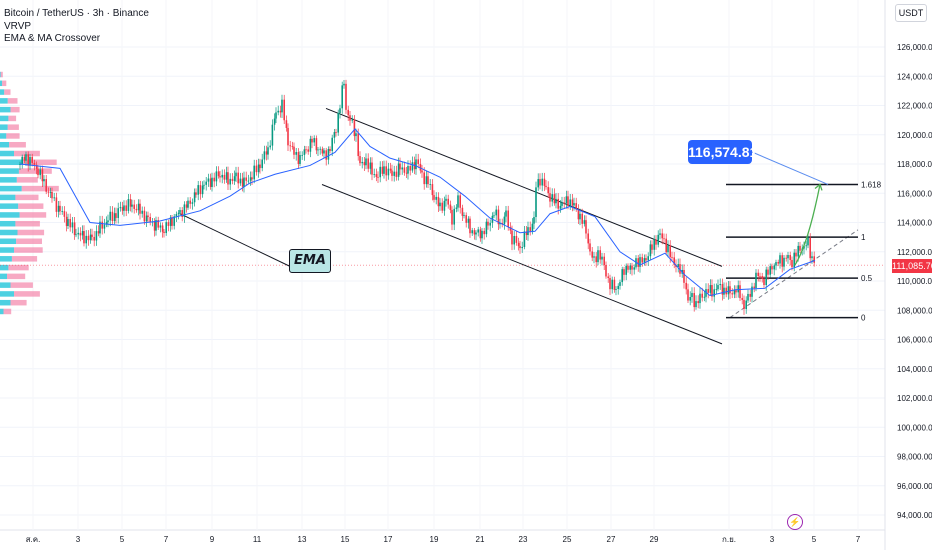 The width and height of the screenshot is (932, 550). What do you see at coordinates (914, 515) in the screenshot?
I see `y-tick-label: 94,000.00` at bounding box center [914, 515].